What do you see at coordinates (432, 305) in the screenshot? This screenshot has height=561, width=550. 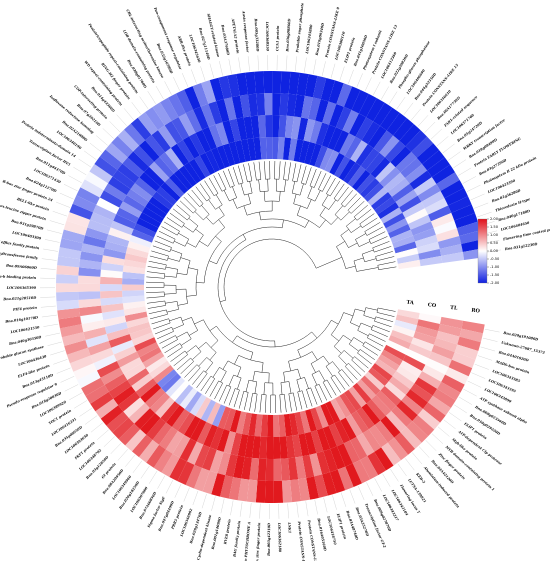 I see `ring-label-co: CO` at bounding box center [432, 305].